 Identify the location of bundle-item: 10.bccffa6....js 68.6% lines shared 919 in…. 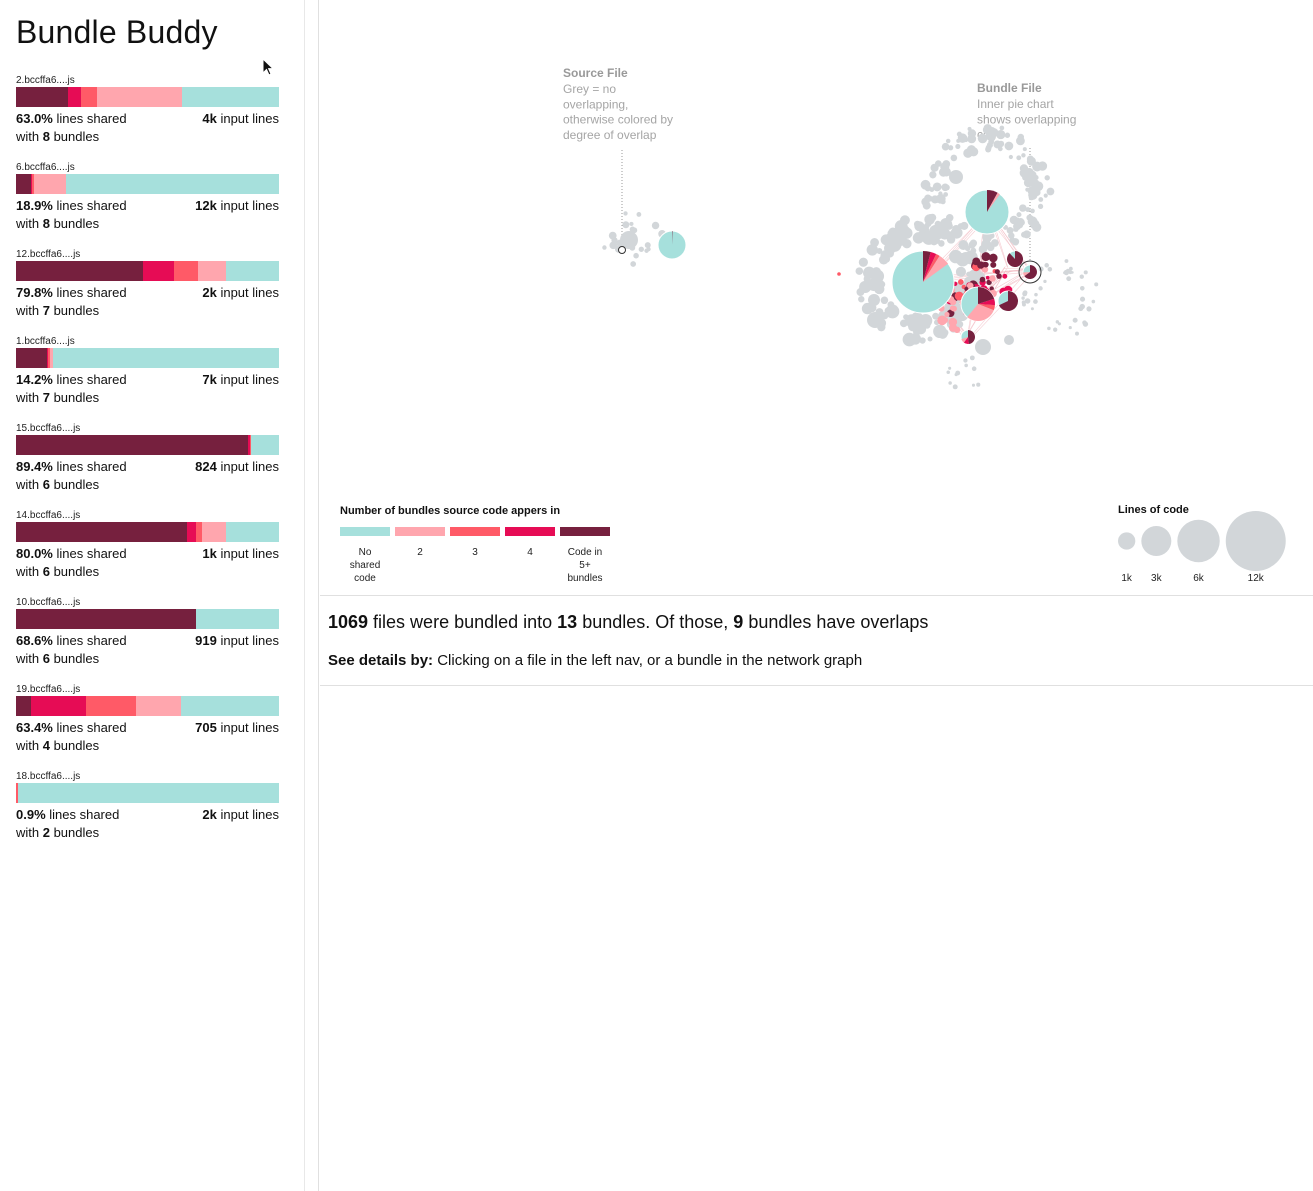
(147, 637).